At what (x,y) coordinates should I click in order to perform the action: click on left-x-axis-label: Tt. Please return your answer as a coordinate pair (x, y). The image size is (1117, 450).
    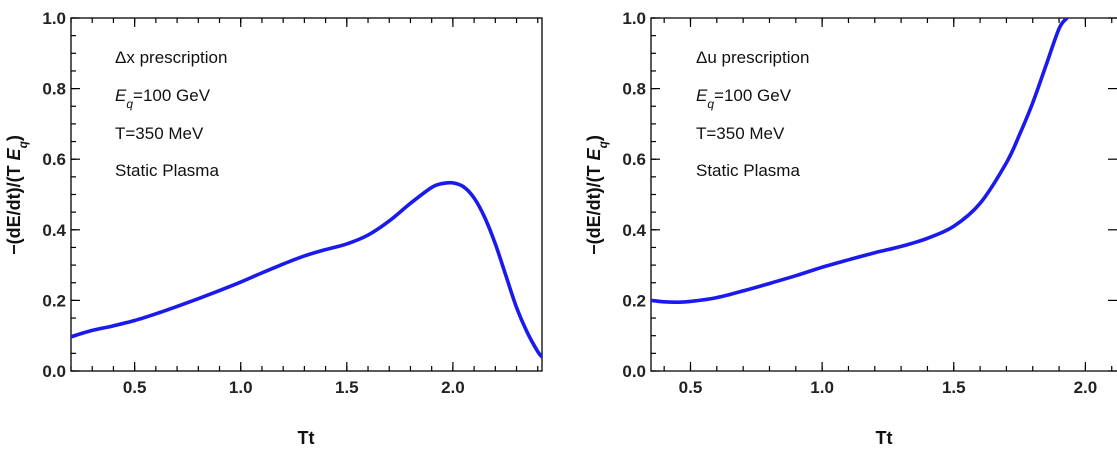
    Looking at the image, I should click on (306, 438).